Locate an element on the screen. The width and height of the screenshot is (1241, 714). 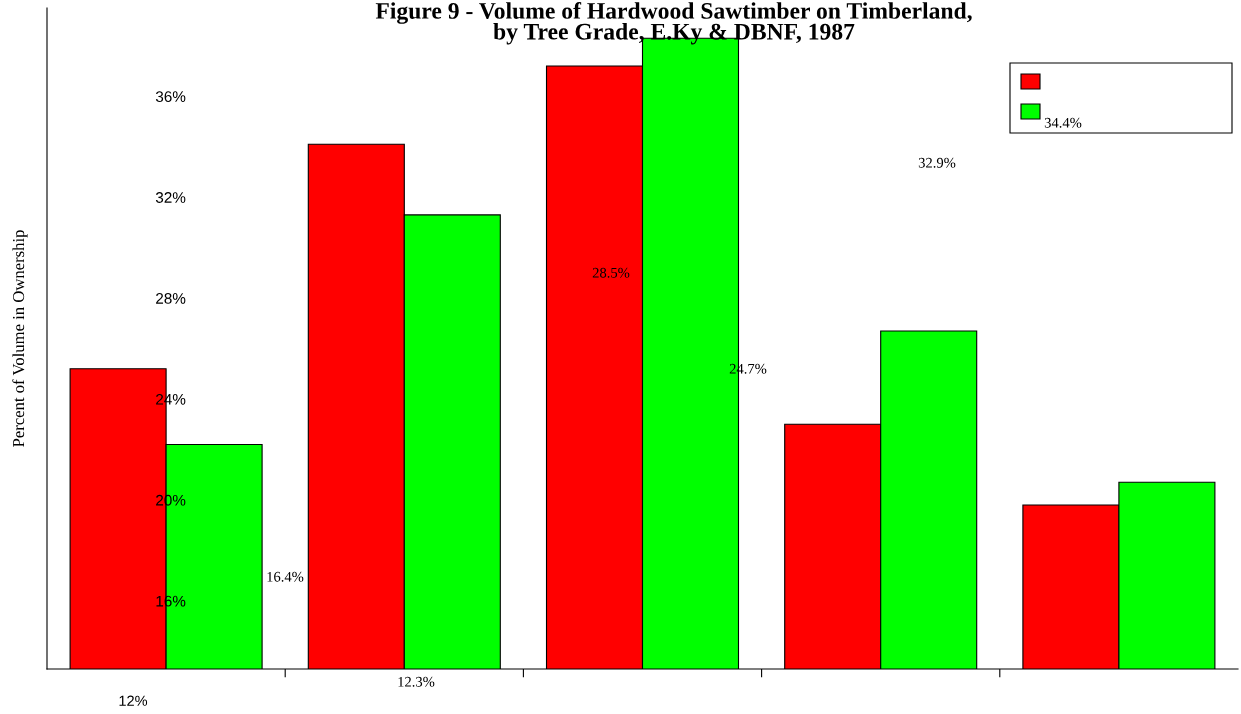
y-axis-title: Percent of Volume in Ownership is located at coordinates (20, 338).